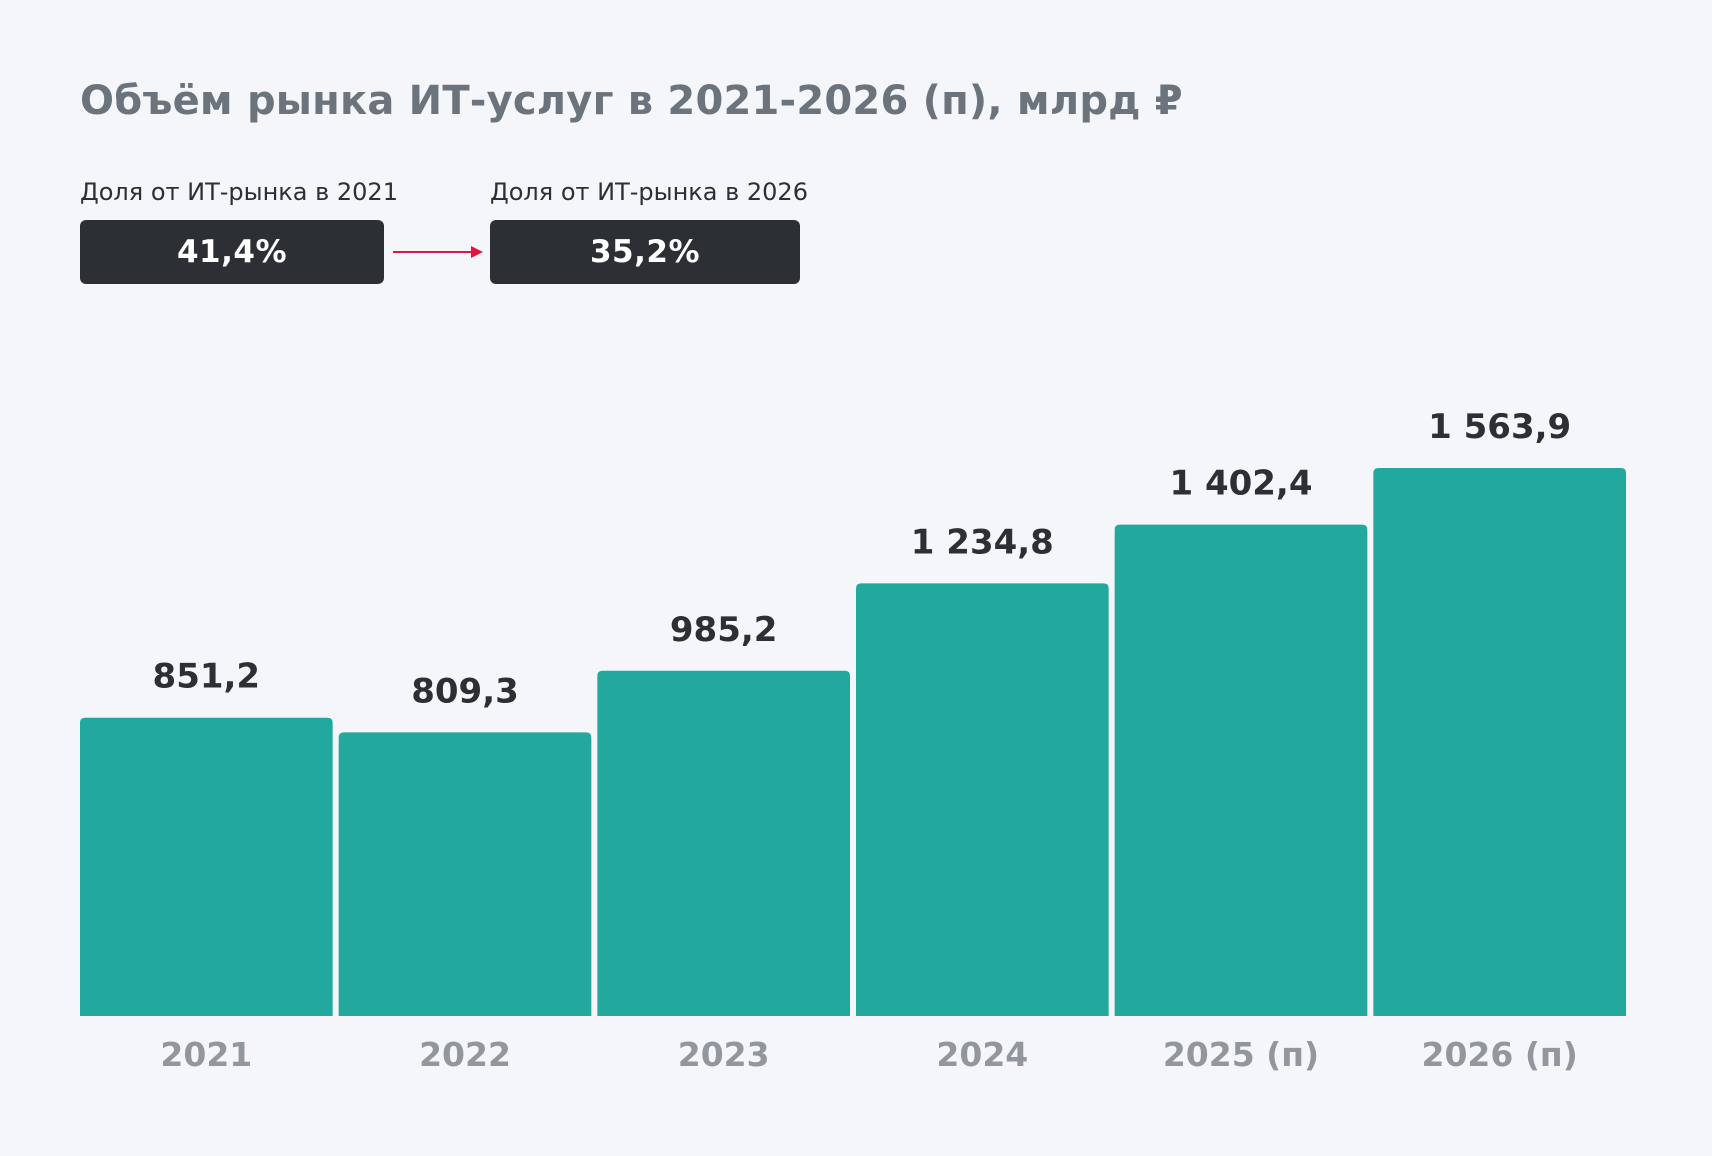  I want to click on bar-value-label: 985,2, so click(724, 630).